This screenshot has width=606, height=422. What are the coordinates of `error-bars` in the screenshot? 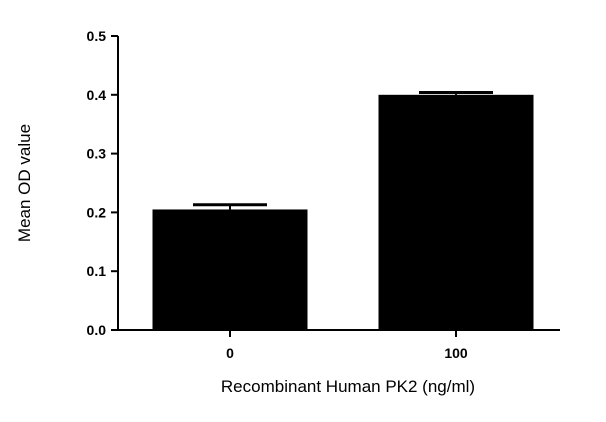 It's located at (343, 150).